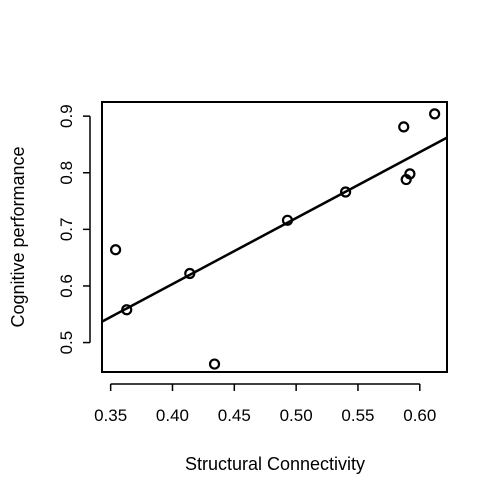  I want to click on x-axis-label: Structural Connectivity, so click(275, 464).